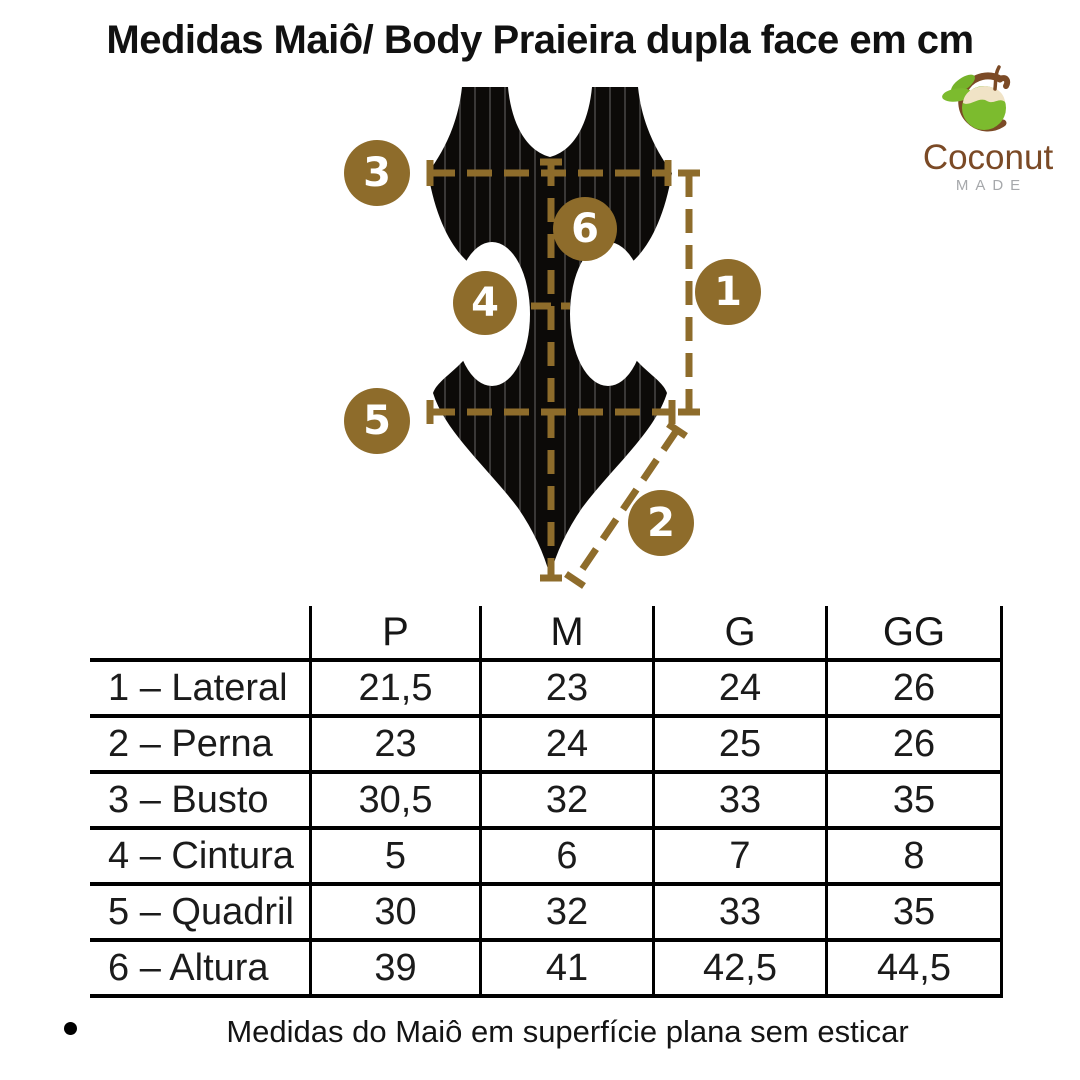 The image size is (1080, 1080). What do you see at coordinates (741, 746) in the screenshot?
I see `table-cell: 25` at bounding box center [741, 746].